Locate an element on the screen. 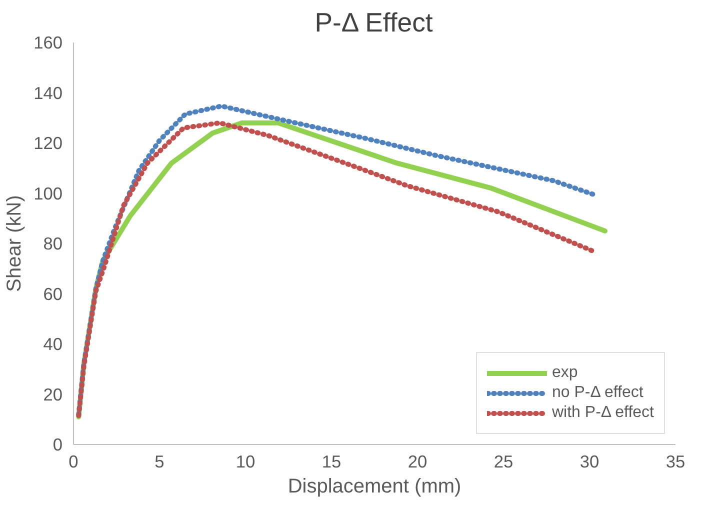  y-tick-label: 20 is located at coordinates (53, 394).